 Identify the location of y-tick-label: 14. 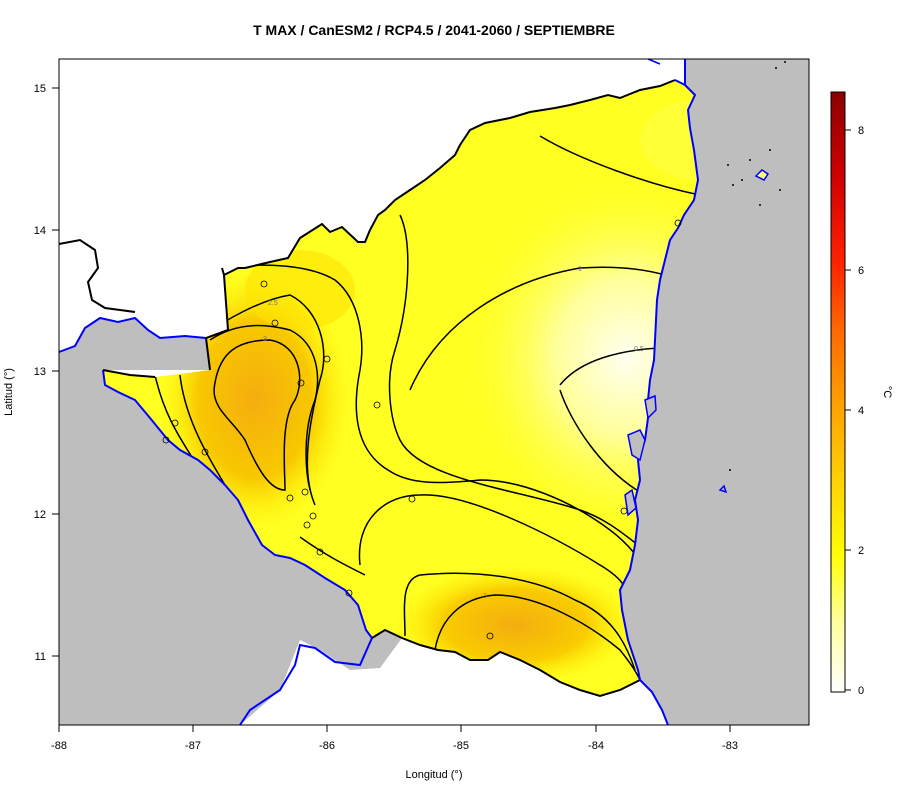
(40, 231).